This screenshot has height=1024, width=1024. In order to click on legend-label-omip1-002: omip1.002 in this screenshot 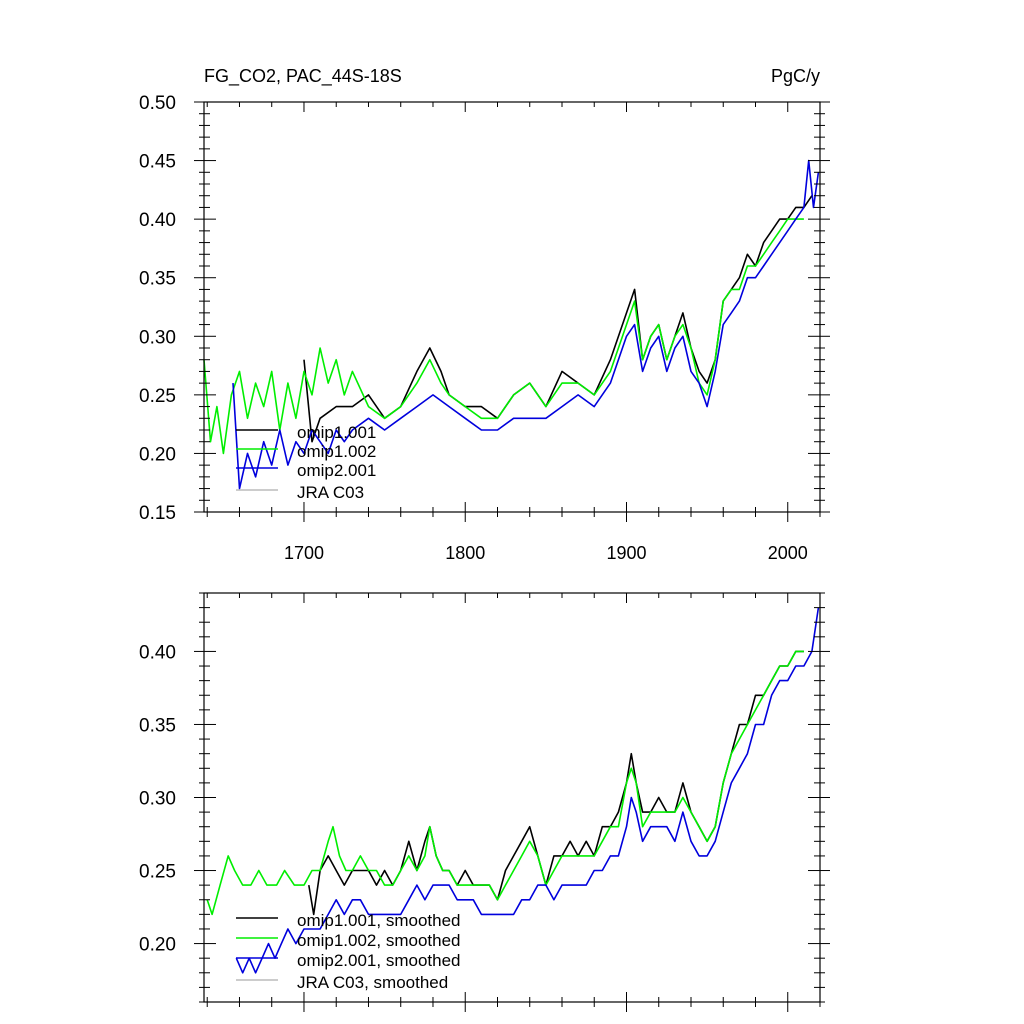, I will do `click(336, 451)`.